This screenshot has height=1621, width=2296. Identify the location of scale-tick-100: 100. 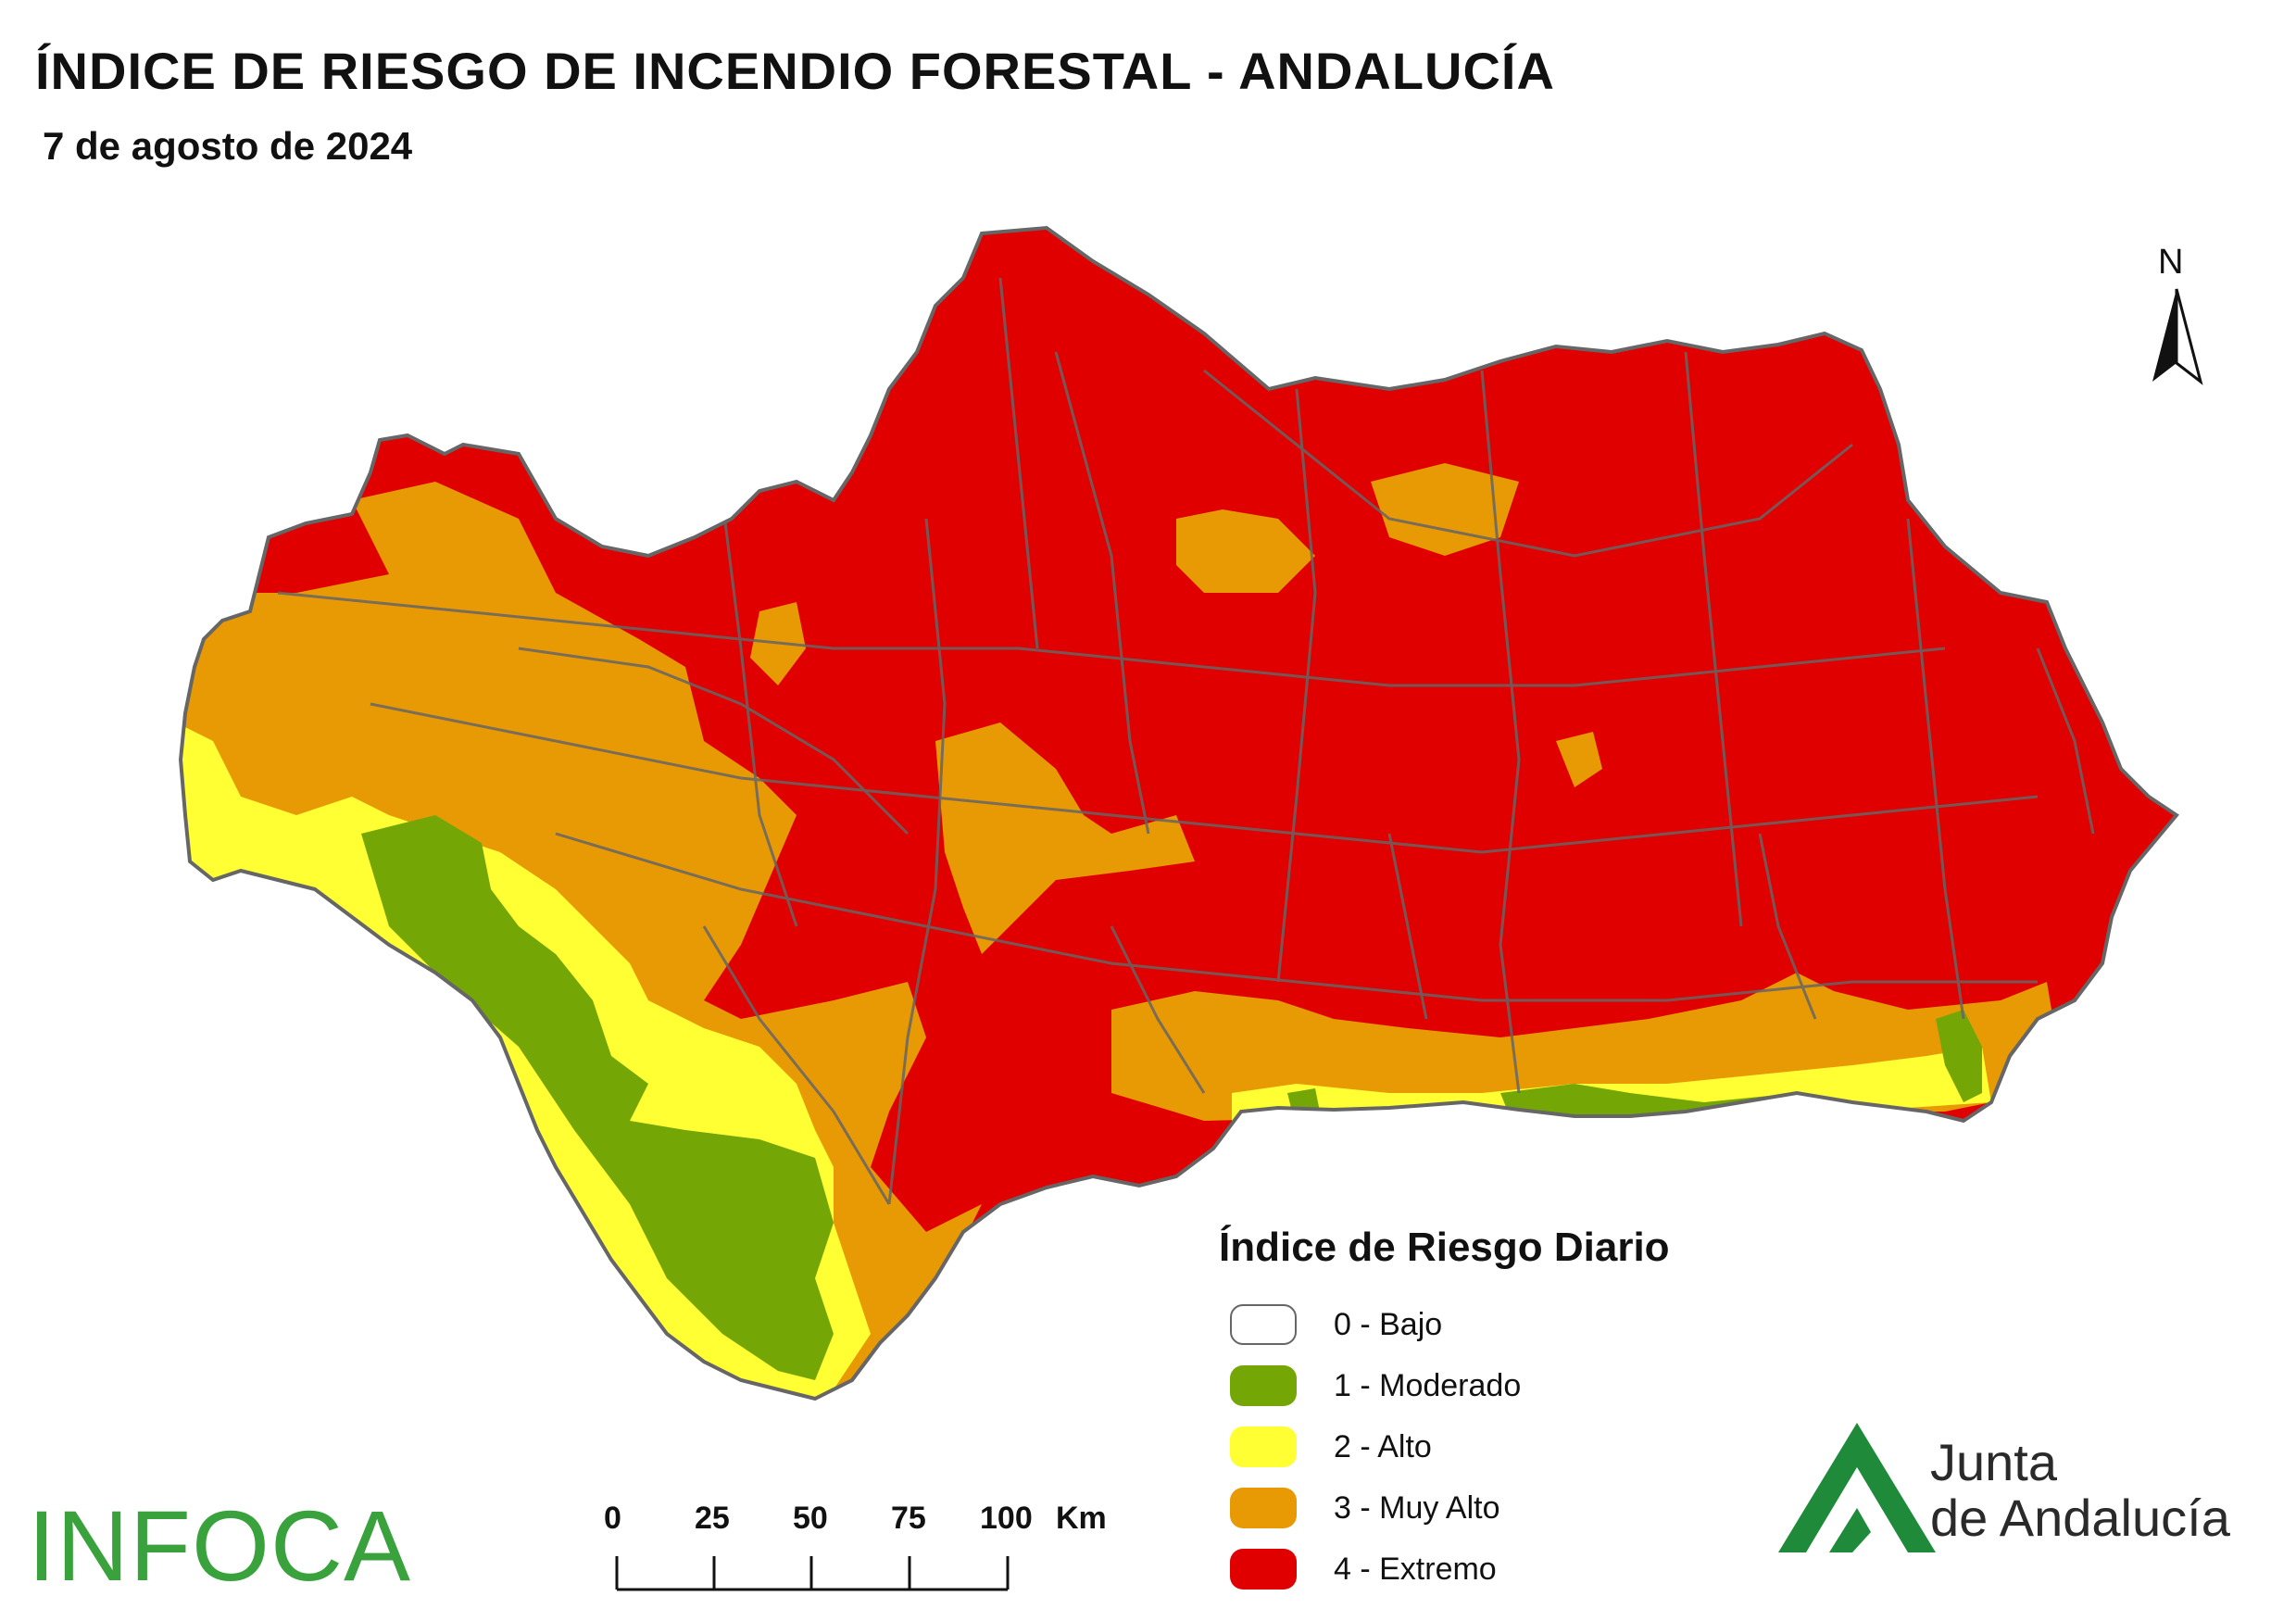
(1006, 1518).